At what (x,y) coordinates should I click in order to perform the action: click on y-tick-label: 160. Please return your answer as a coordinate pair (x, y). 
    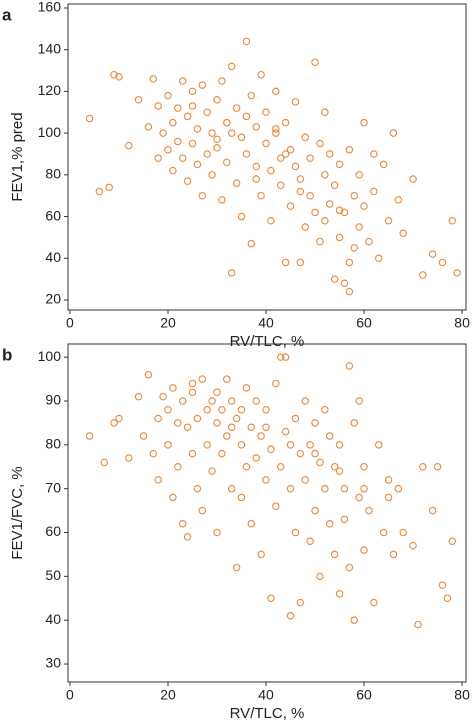
    Looking at the image, I should click on (50, 7).